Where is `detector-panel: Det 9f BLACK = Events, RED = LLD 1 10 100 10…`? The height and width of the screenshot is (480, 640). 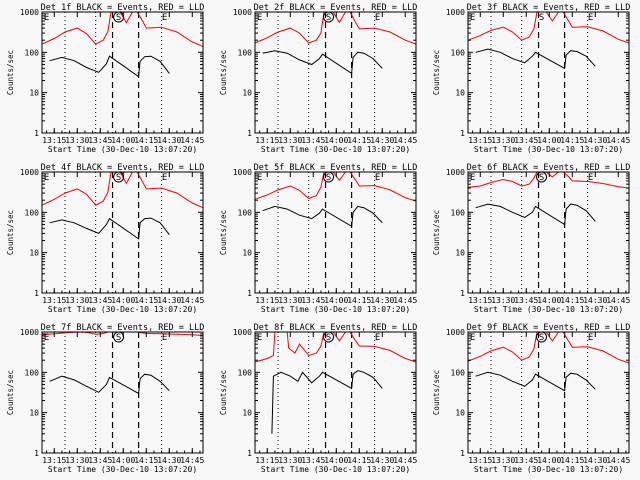
detector-panel: Det 9f BLACK = Events, RED = LLD 1 10 100 10… is located at coordinates (531, 398).